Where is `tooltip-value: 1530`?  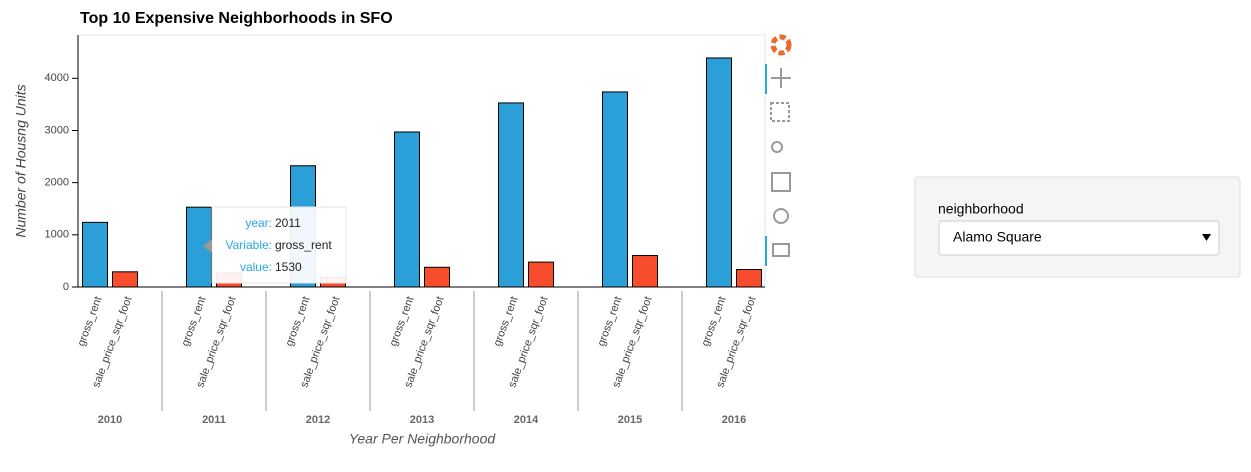 tooltip-value: 1530 is located at coordinates (288, 267).